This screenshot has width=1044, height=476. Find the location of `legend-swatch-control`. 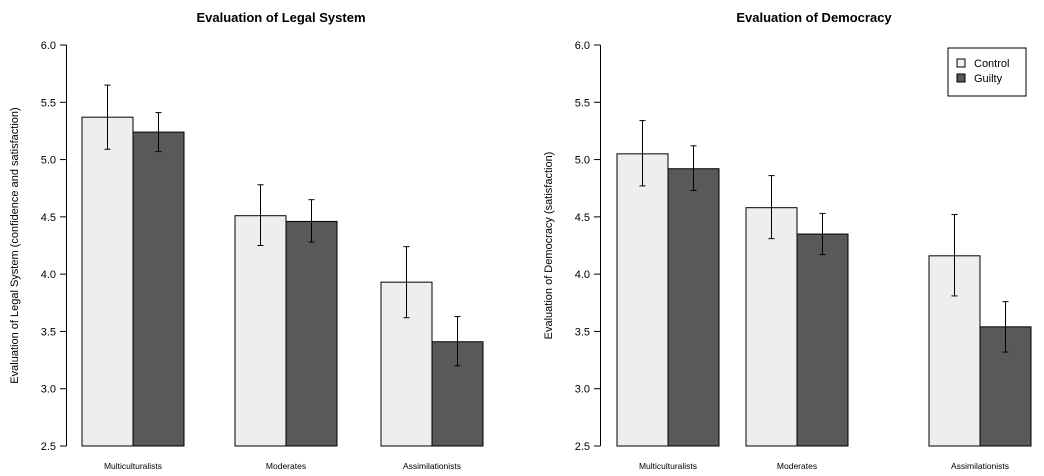

legend-swatch-control is located at coordinates (961, 63).